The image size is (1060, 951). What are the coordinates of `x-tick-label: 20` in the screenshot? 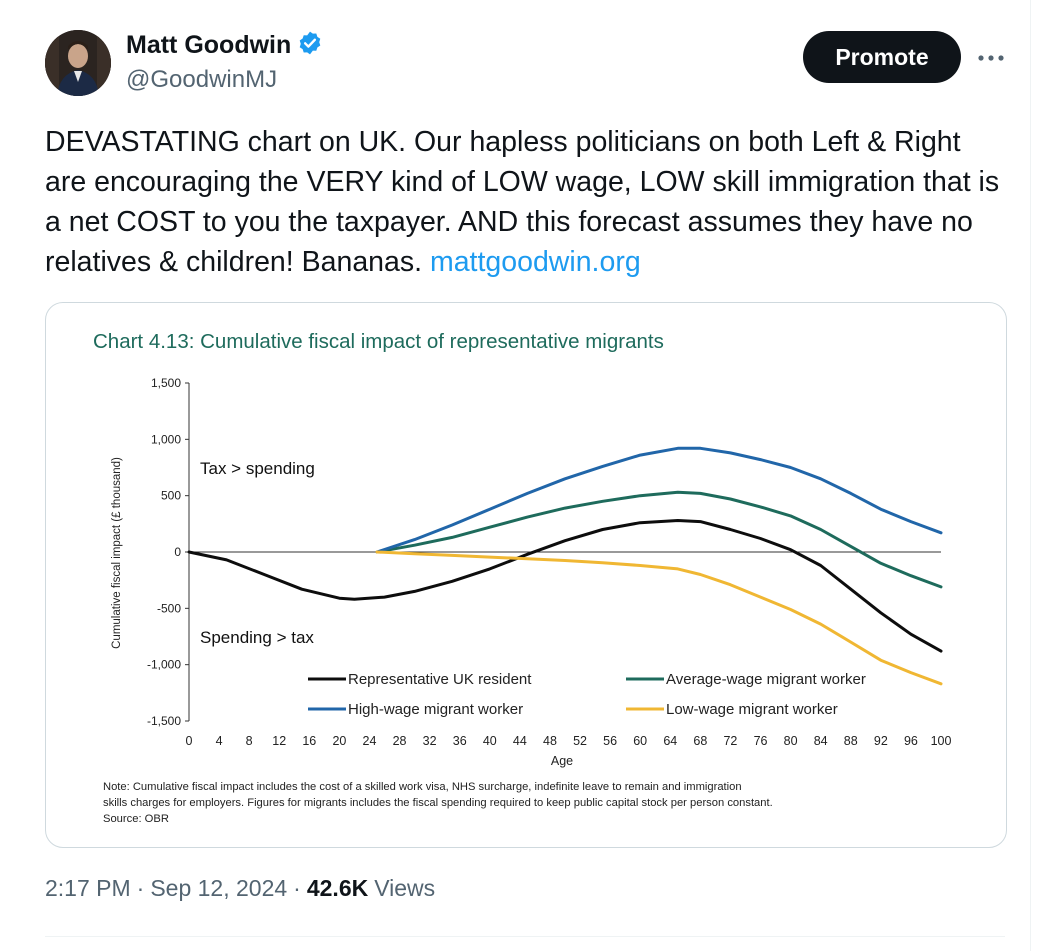 It's located at (339, 741).